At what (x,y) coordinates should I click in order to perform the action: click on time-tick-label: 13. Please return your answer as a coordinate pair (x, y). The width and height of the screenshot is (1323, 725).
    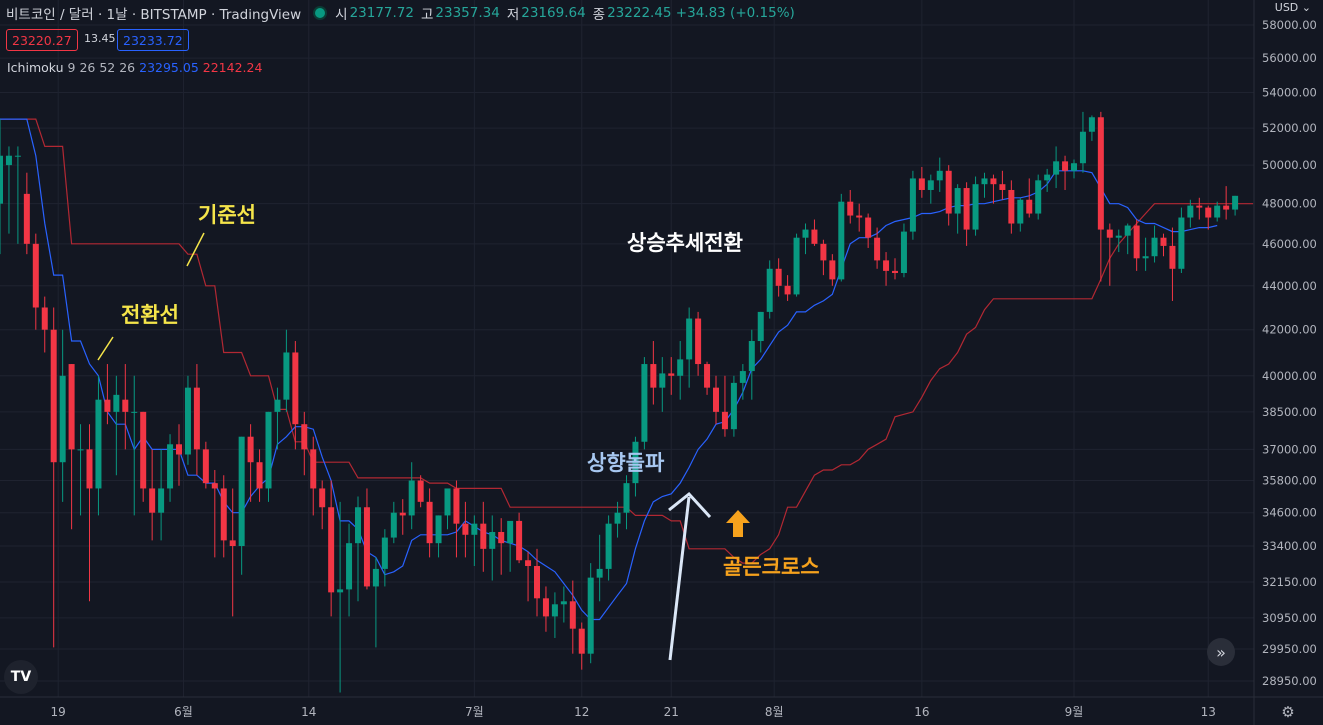
    Looking at the image, I should click on (1208, 712).